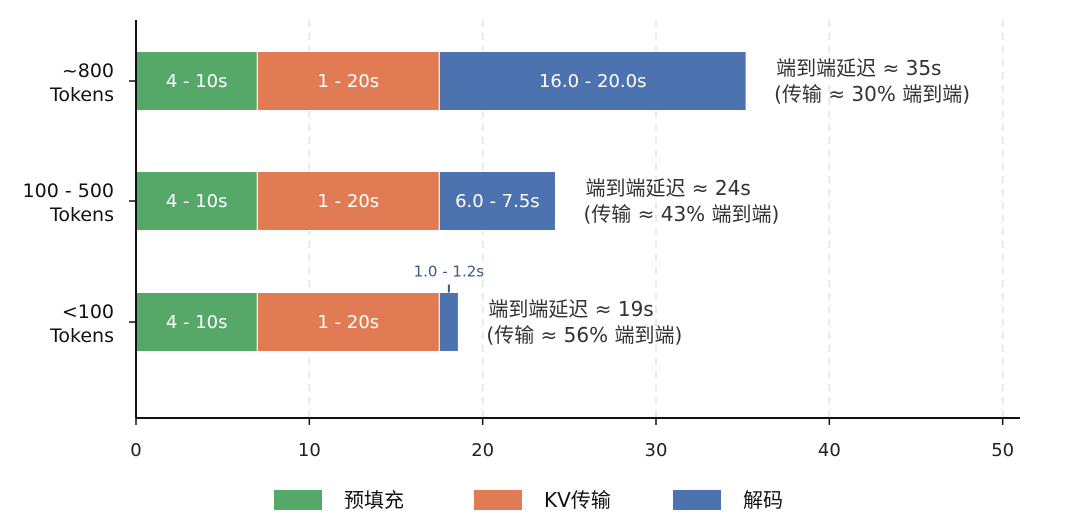  What do you see at coordinates (584, 335) in the screenshot?
I see `transfer-share-annotation: (传输 ≈ 56% 端到端)` at bounding box center [584, 335].